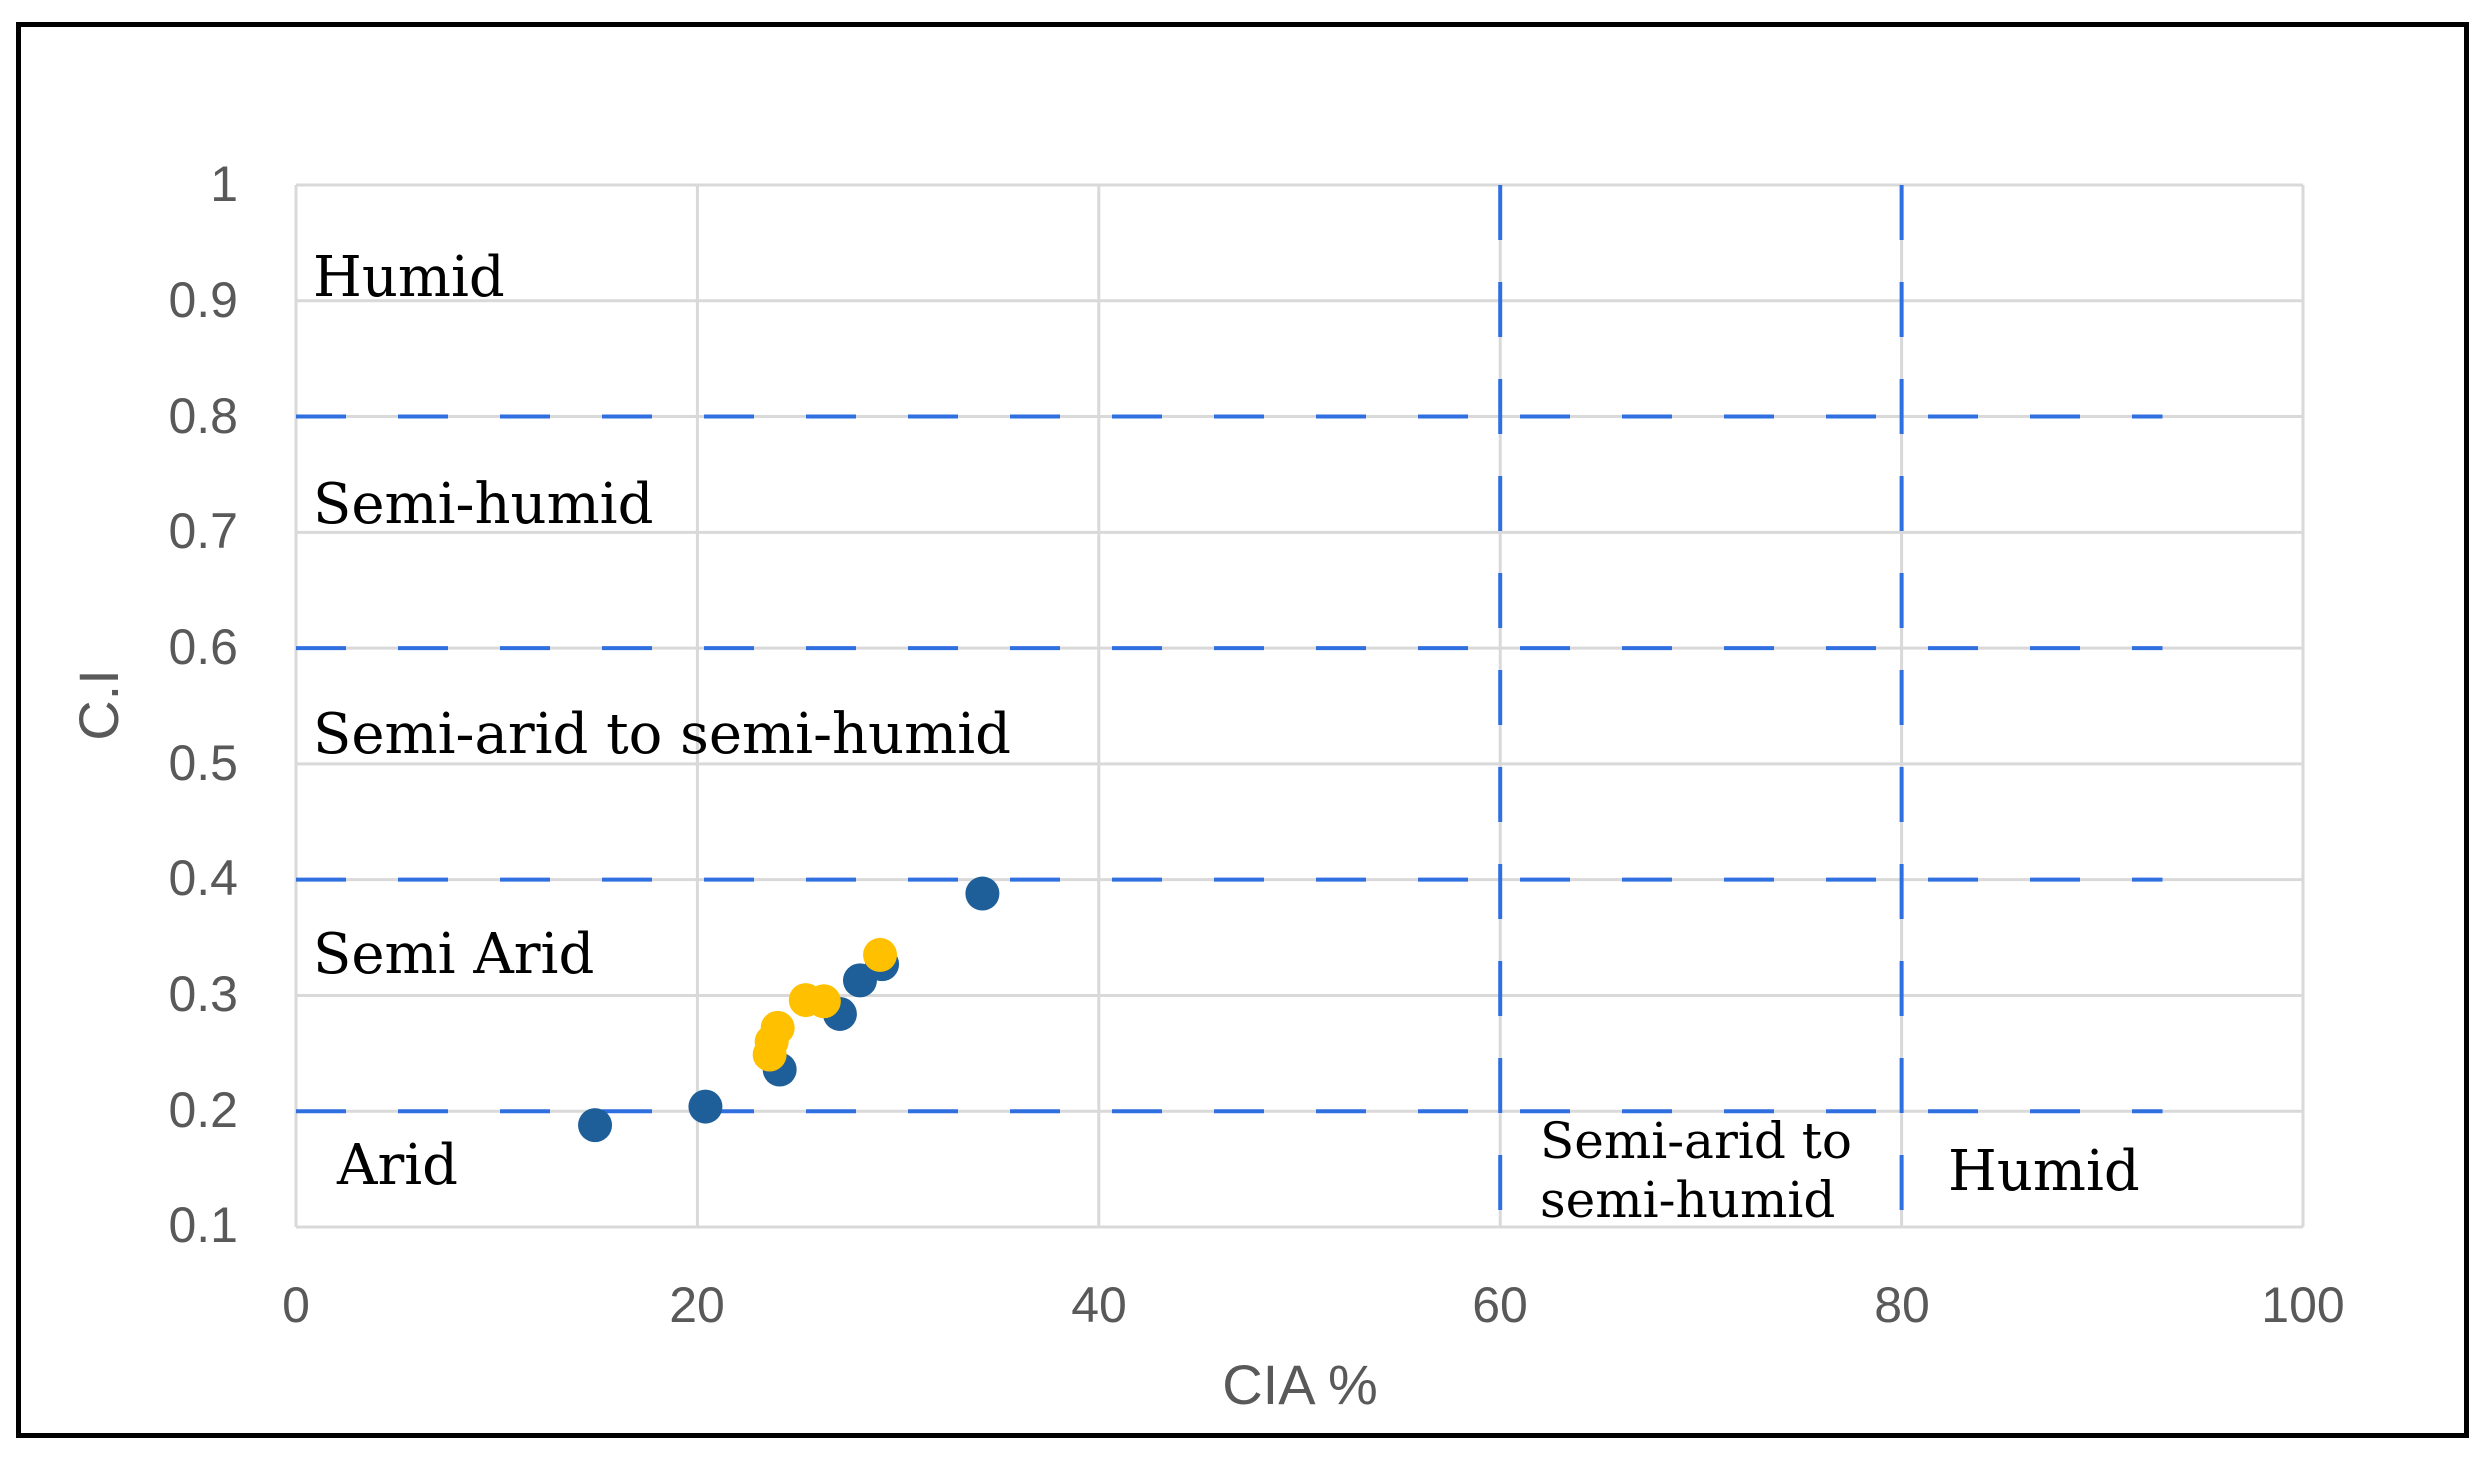  Describe the element at coordinates (1902, 1305) in the screenshot. I see `x-tick-label: 80` at that location.